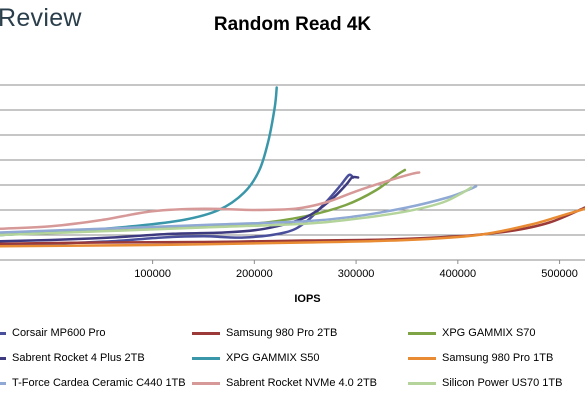 The height and width of the screenshot is (401, 585). I want to click on legend-label-6: T-Force Cardea Ceramic C440 1TB, so click(99, 383).